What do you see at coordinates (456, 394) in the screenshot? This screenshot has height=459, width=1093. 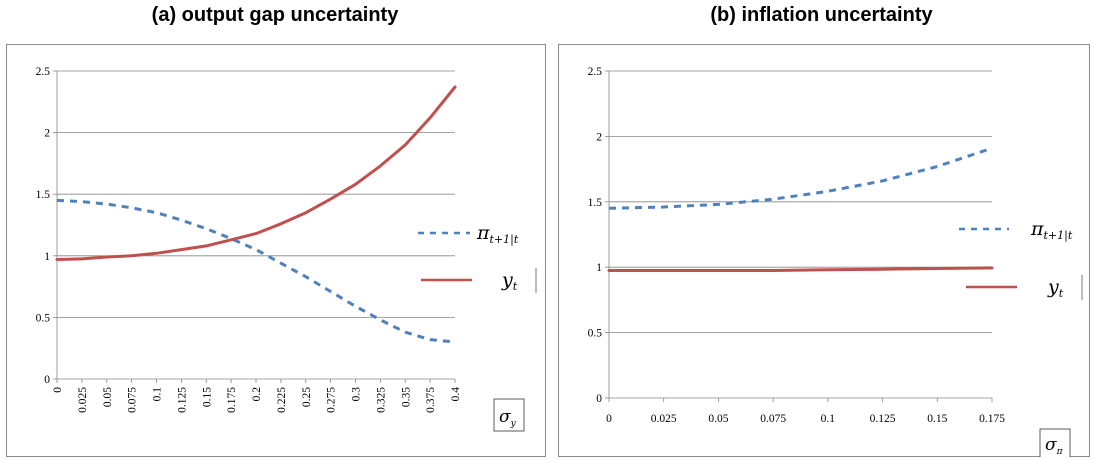 I see `x-tick-label: 0.4` at bounding box center [456, 394].